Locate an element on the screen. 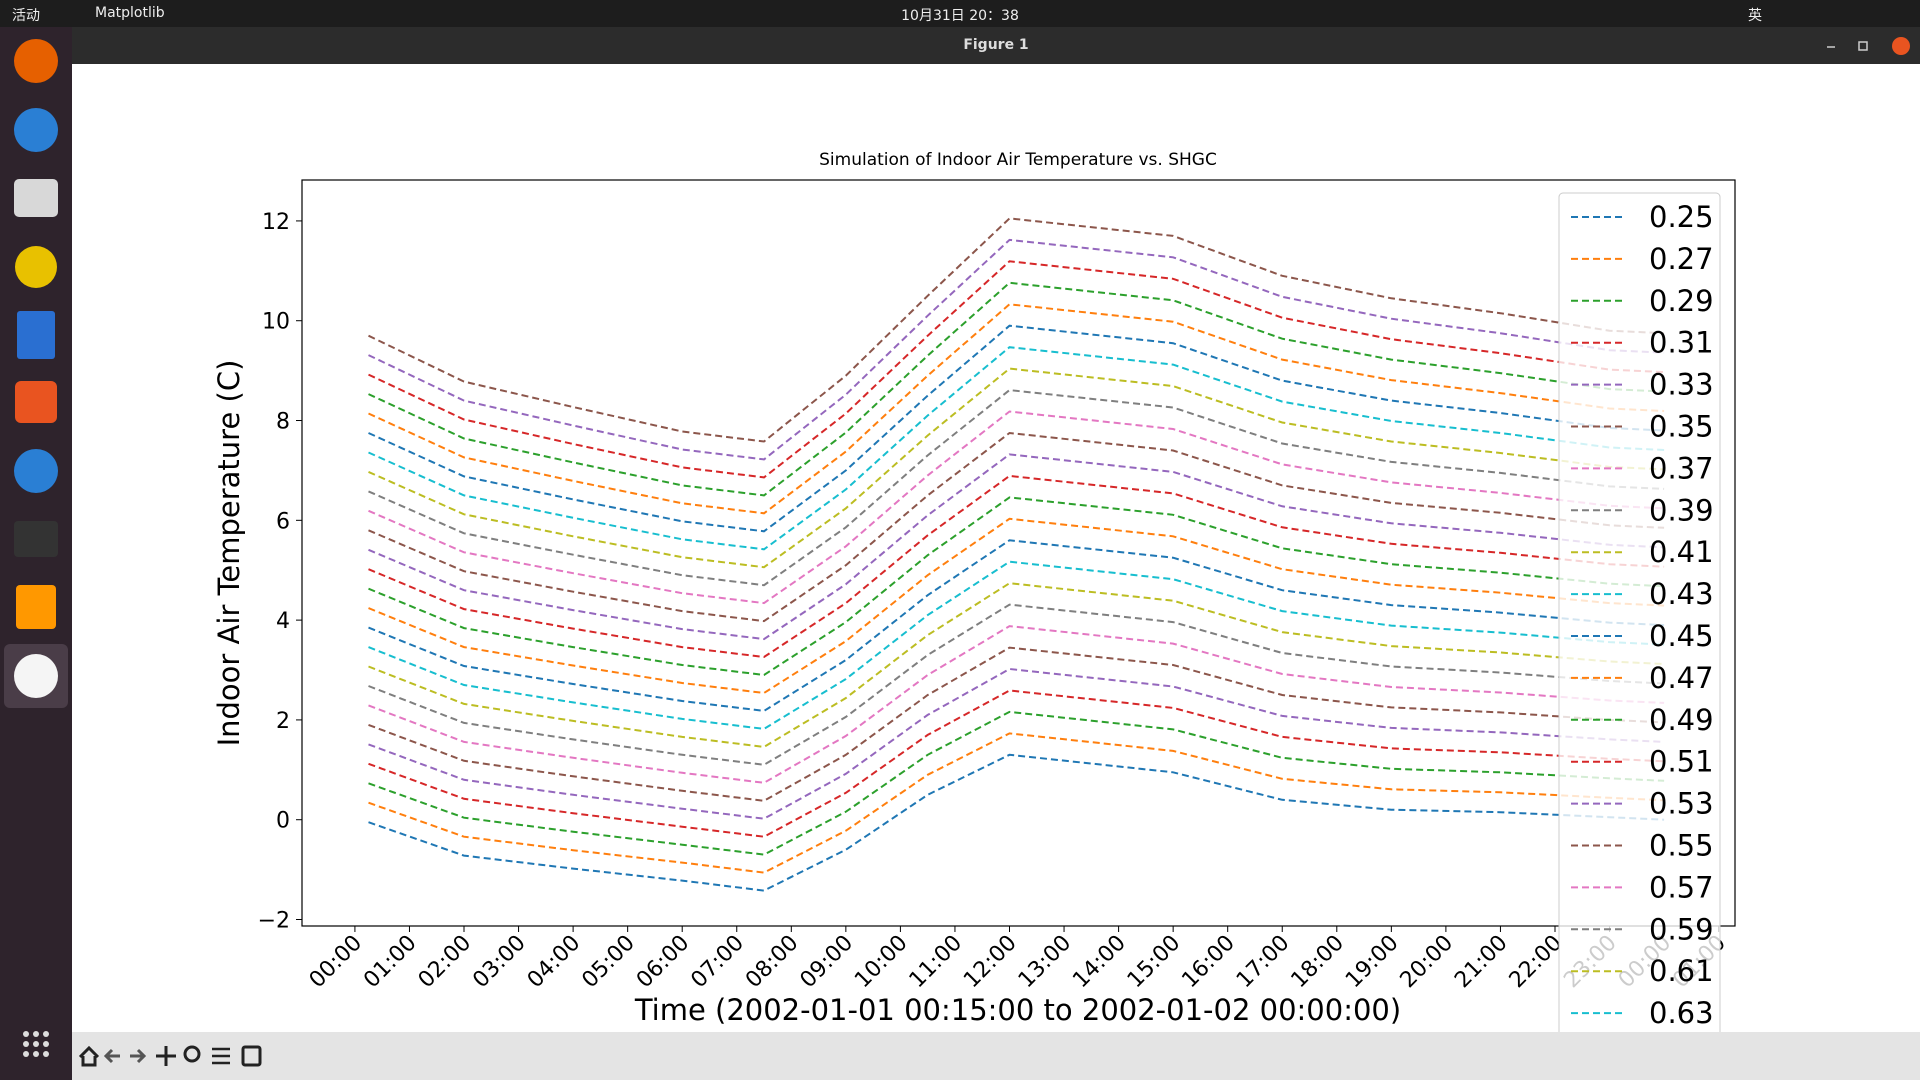 This screenshot has height=1084, width=1920. x-tick-label: 19:00 is located at coordinates (1372, 962).